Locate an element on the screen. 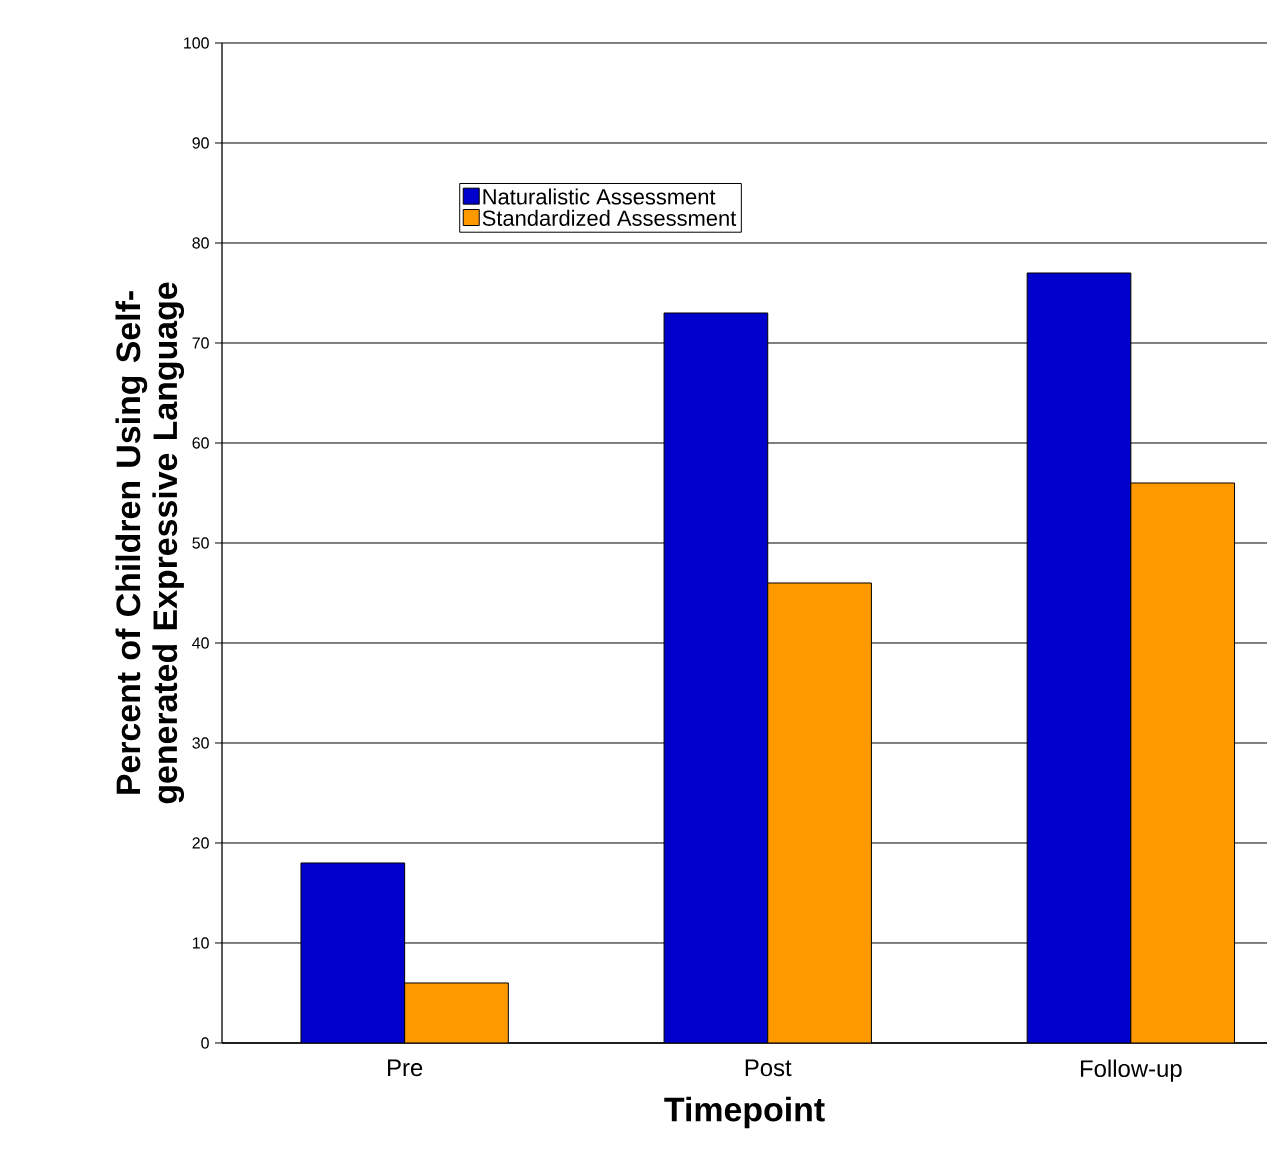 The height and width of the screenshot is (1150, 1267). y-tick-label: 100 is located at coordinates (196, 43).